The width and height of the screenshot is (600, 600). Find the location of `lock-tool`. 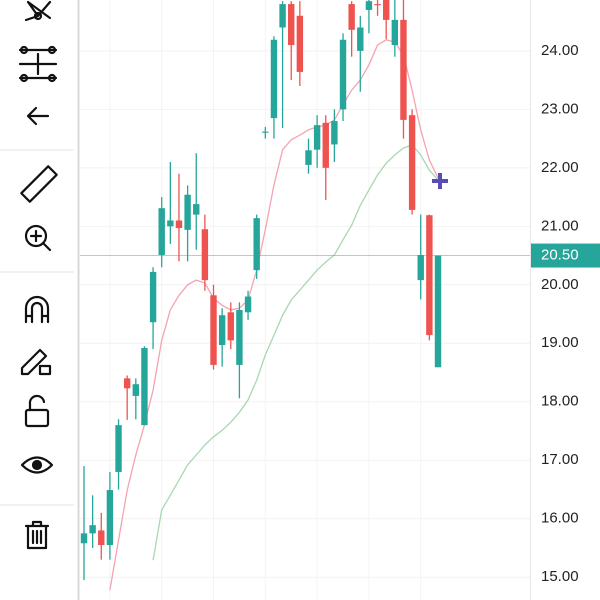

lock-tool is located at coordinates (37, 411).